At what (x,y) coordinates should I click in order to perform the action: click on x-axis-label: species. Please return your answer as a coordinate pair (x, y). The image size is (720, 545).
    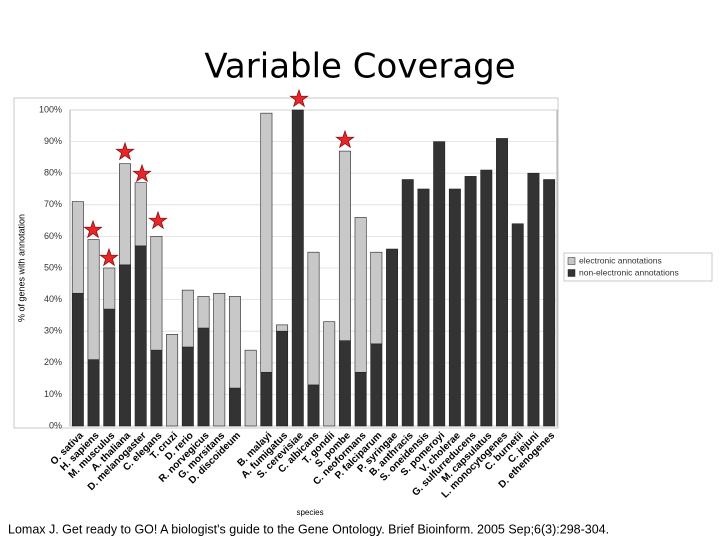
    Looking at the image, I should click on (309, 512).